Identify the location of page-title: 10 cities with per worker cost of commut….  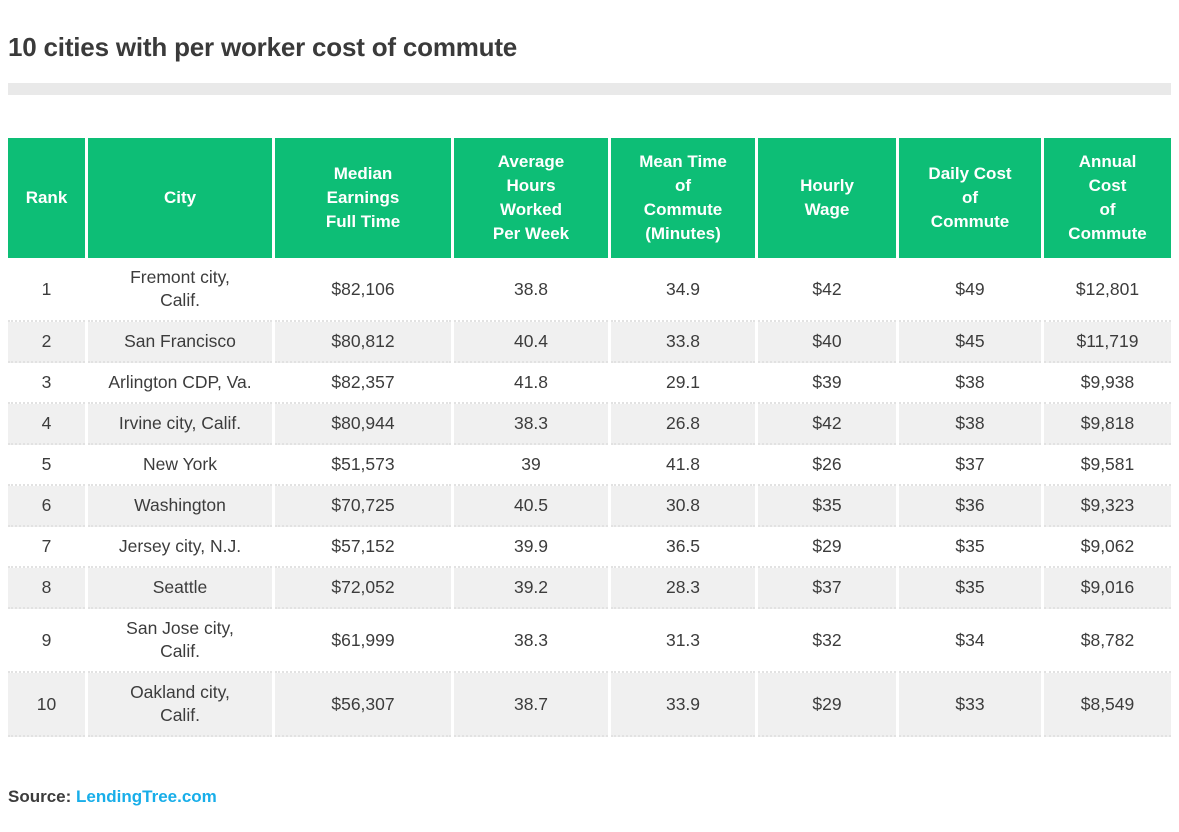
(263, 47).